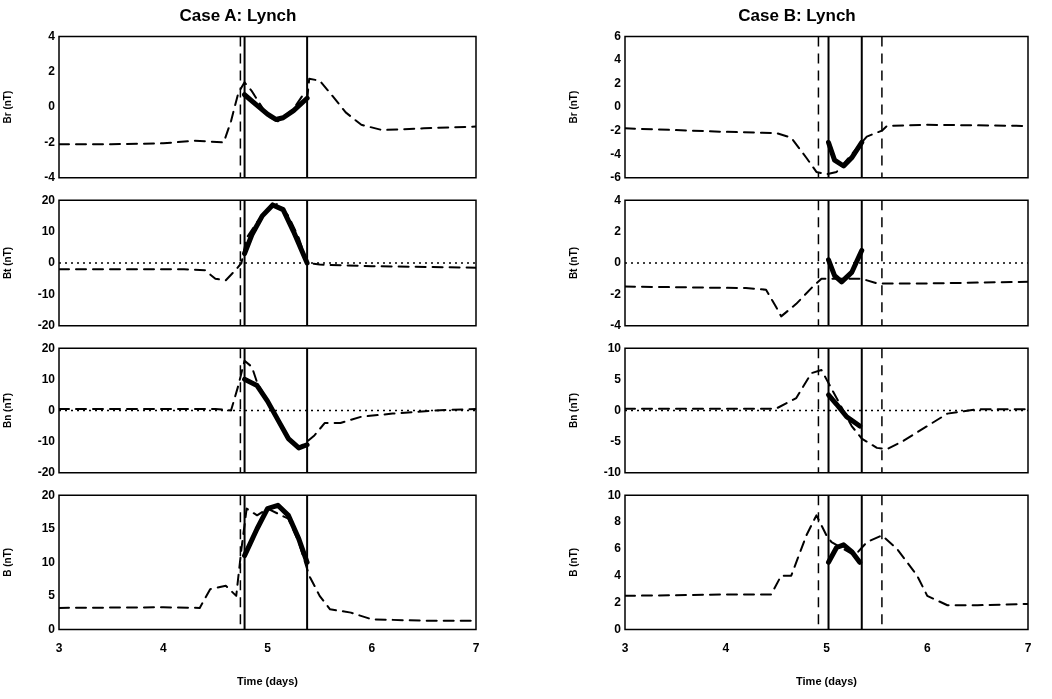 This screenshot has height=699, width=1052. Describe the element at coordinates (616, 440) in the screenshot. I see `y-tick-label: -5` at that location.